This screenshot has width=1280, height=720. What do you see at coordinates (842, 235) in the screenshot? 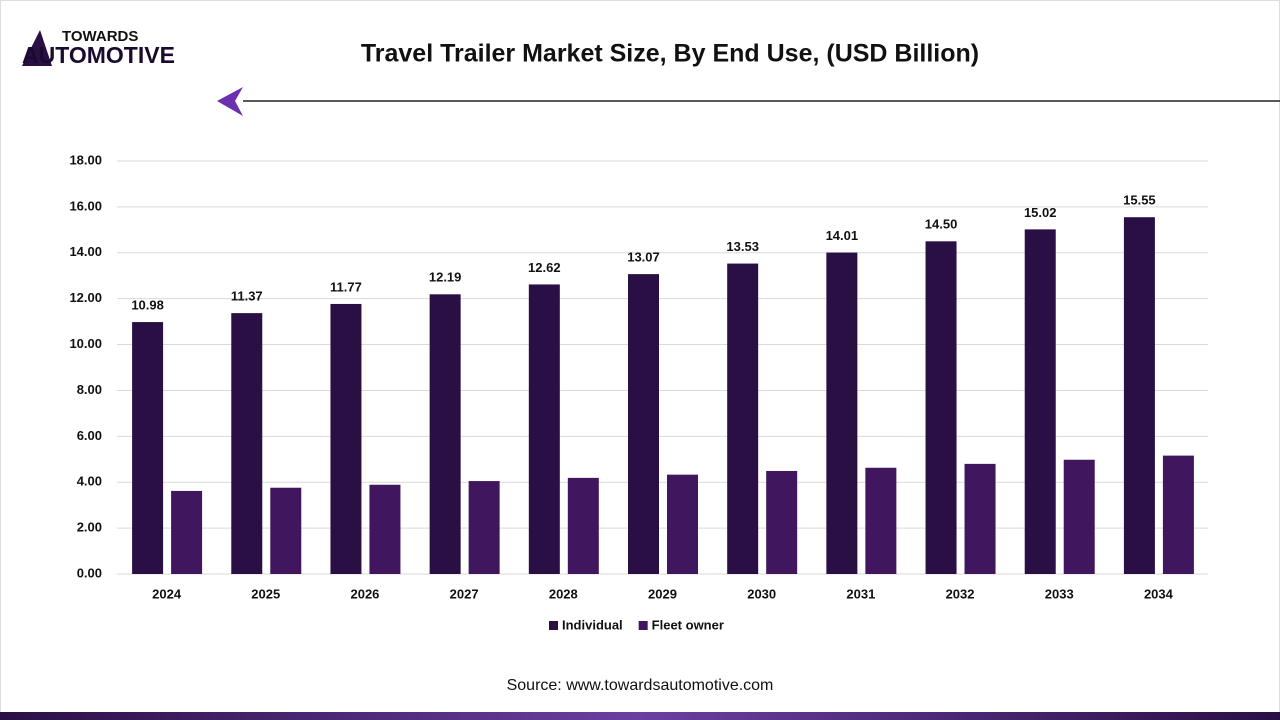
I see `value-label: 14.01` at bounding box center [842, 235].